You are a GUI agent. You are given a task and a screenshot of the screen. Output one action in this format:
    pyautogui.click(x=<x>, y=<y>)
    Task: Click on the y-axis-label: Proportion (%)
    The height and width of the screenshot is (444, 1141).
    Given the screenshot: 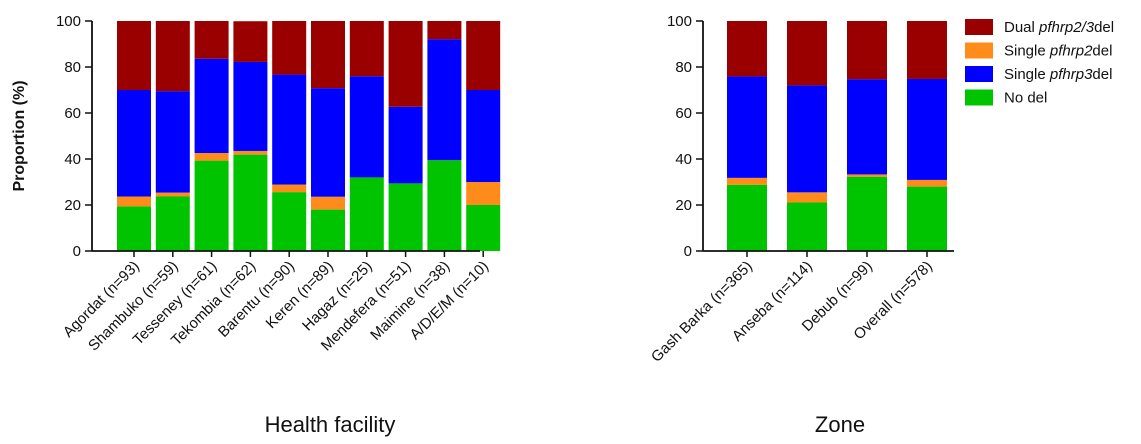 What is the action you would take?
    pyautogui.click(x=19, y=135)
    